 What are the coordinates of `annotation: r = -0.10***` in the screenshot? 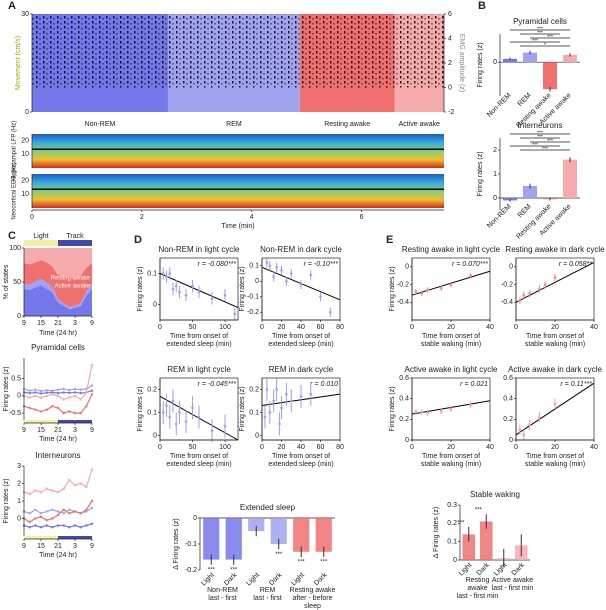 It's located at (321, 264).